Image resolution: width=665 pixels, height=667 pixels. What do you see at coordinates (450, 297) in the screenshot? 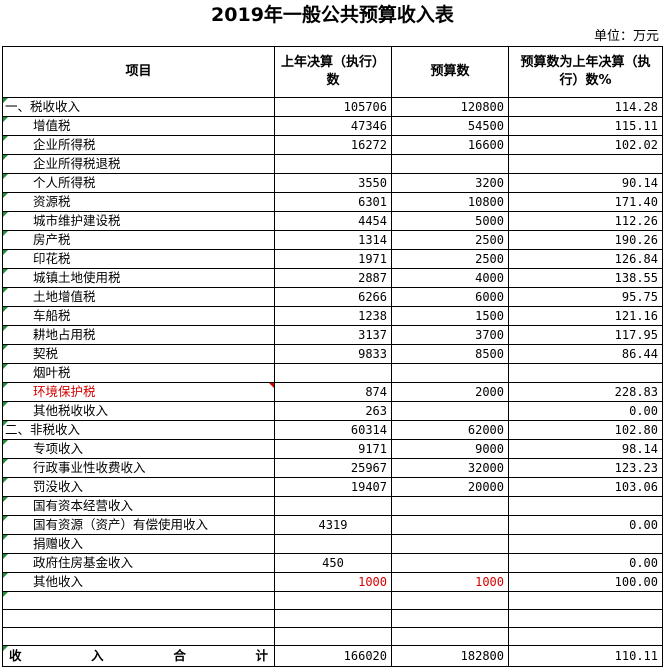
I see `row-budget: 6000` at bounding box center [450, 297].